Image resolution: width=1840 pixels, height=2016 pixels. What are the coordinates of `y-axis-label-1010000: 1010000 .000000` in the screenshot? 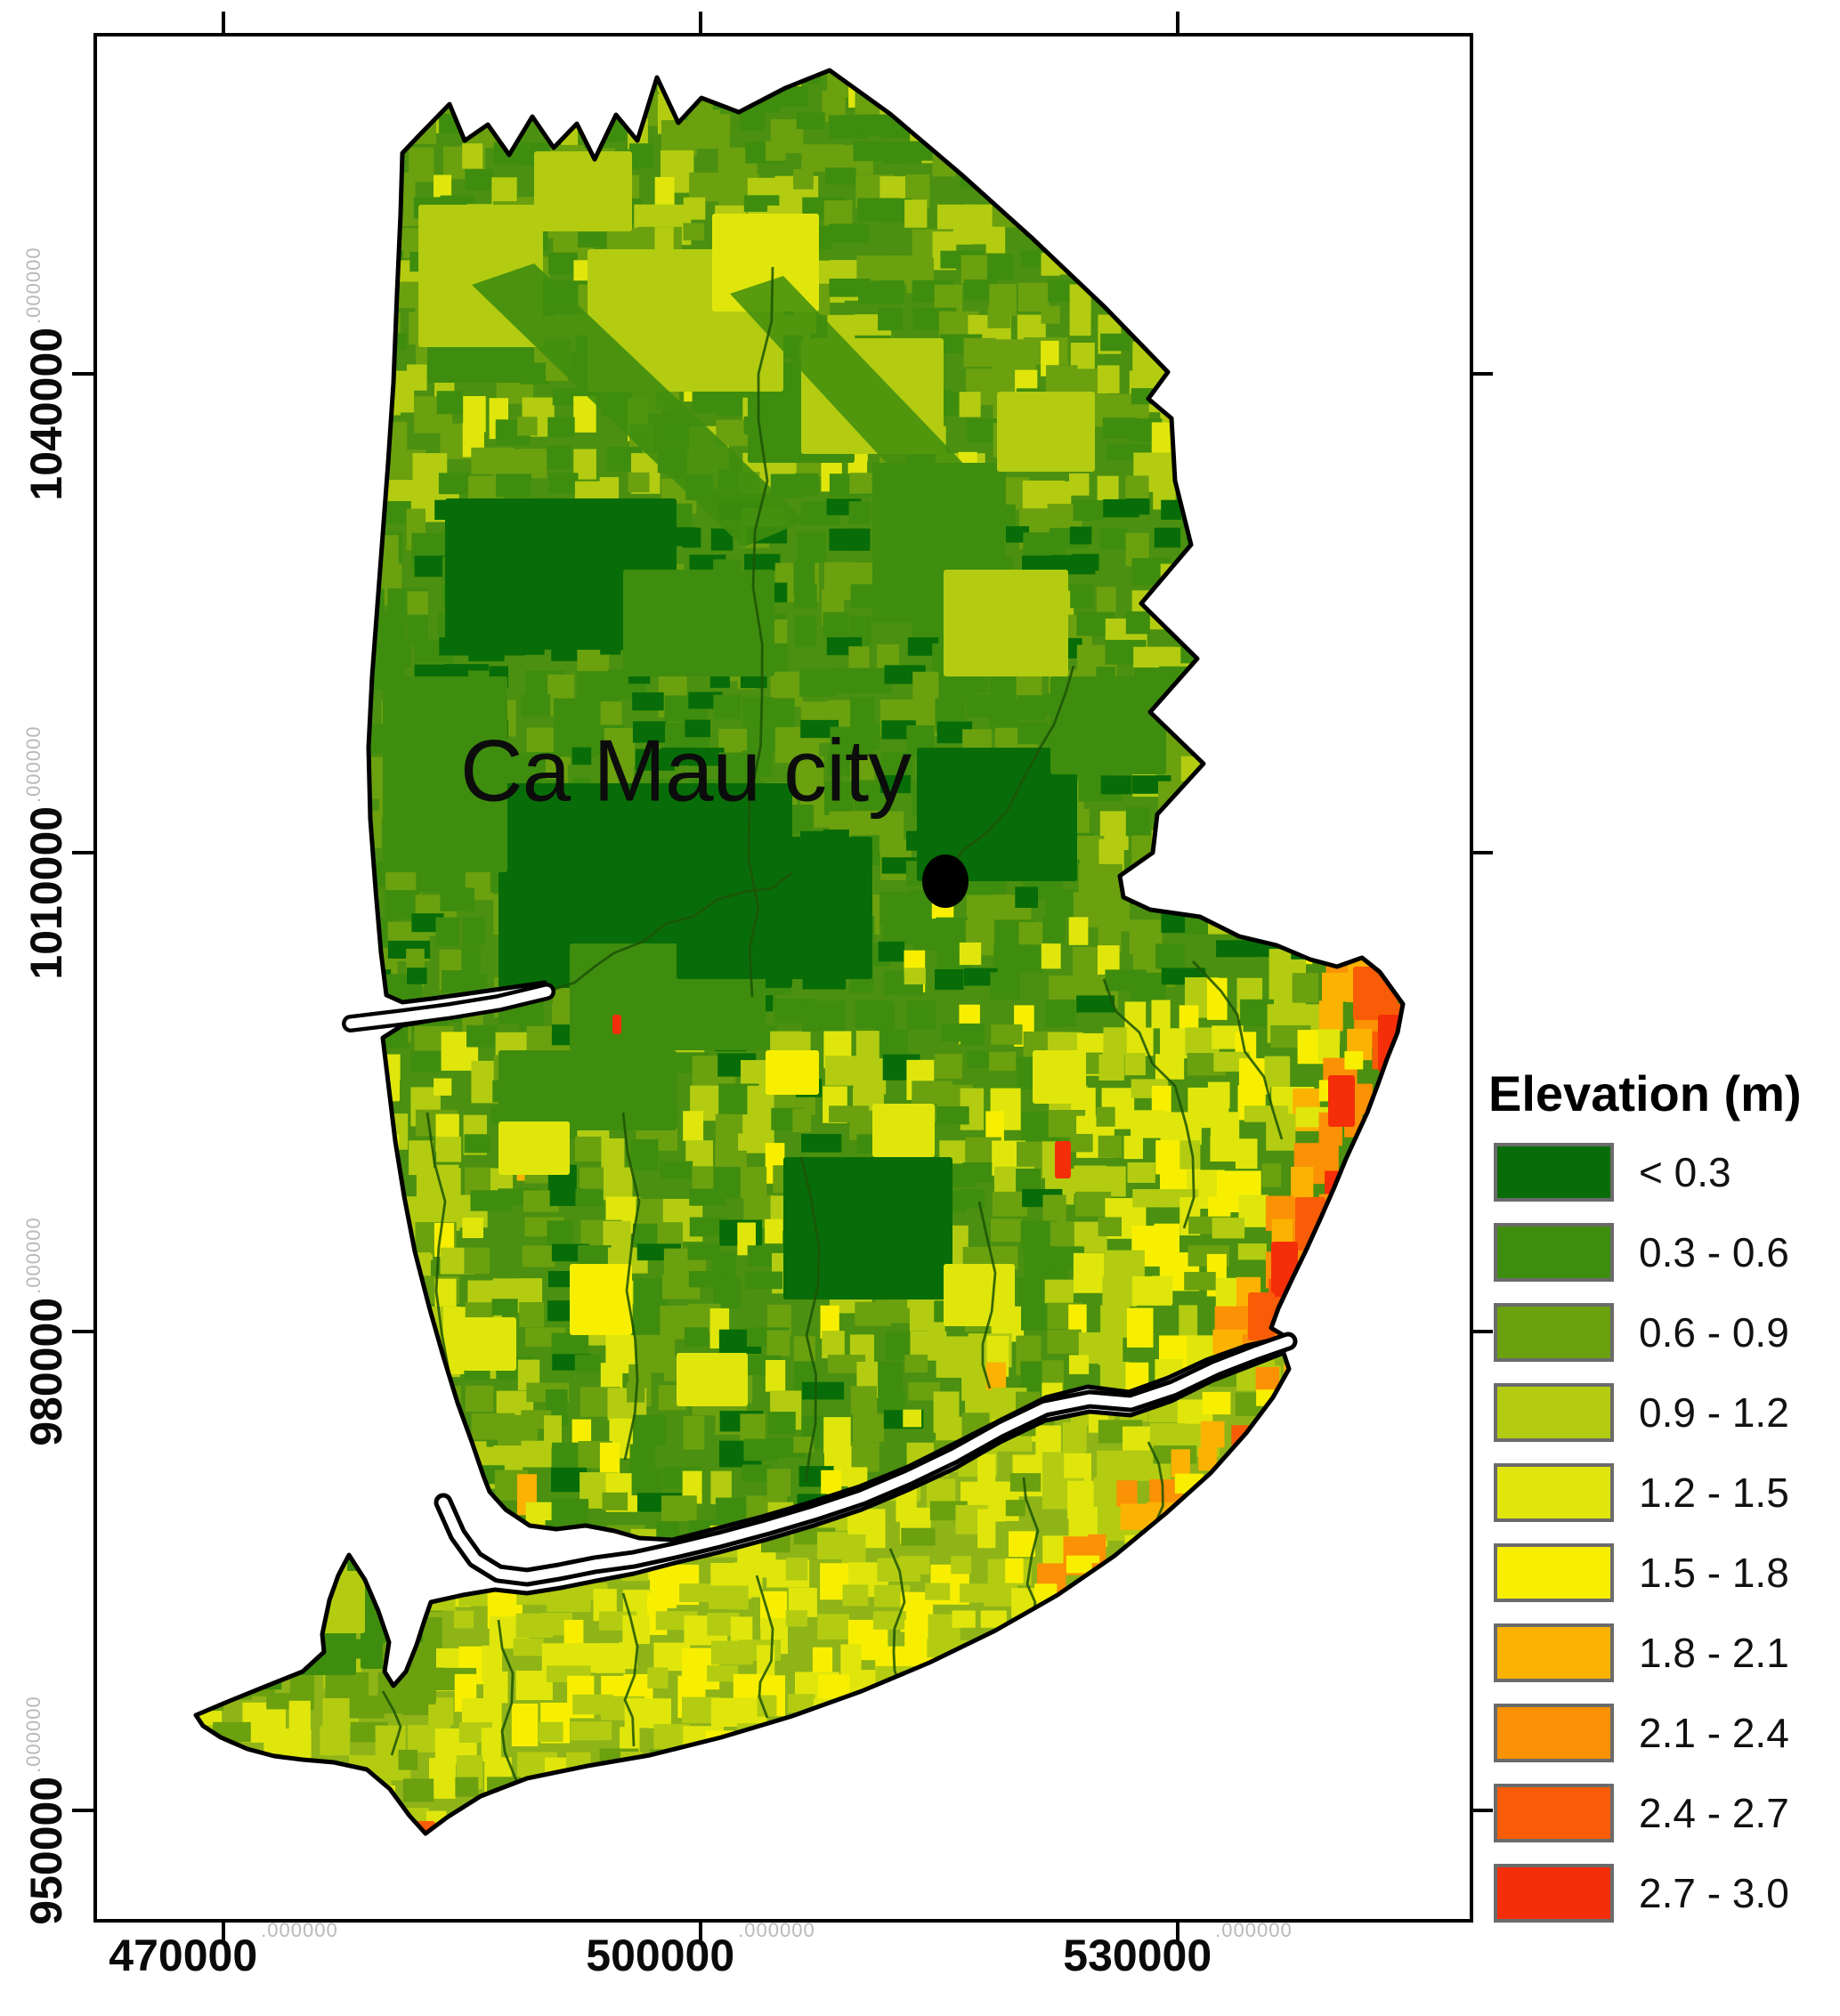 It's located at (46, 852).